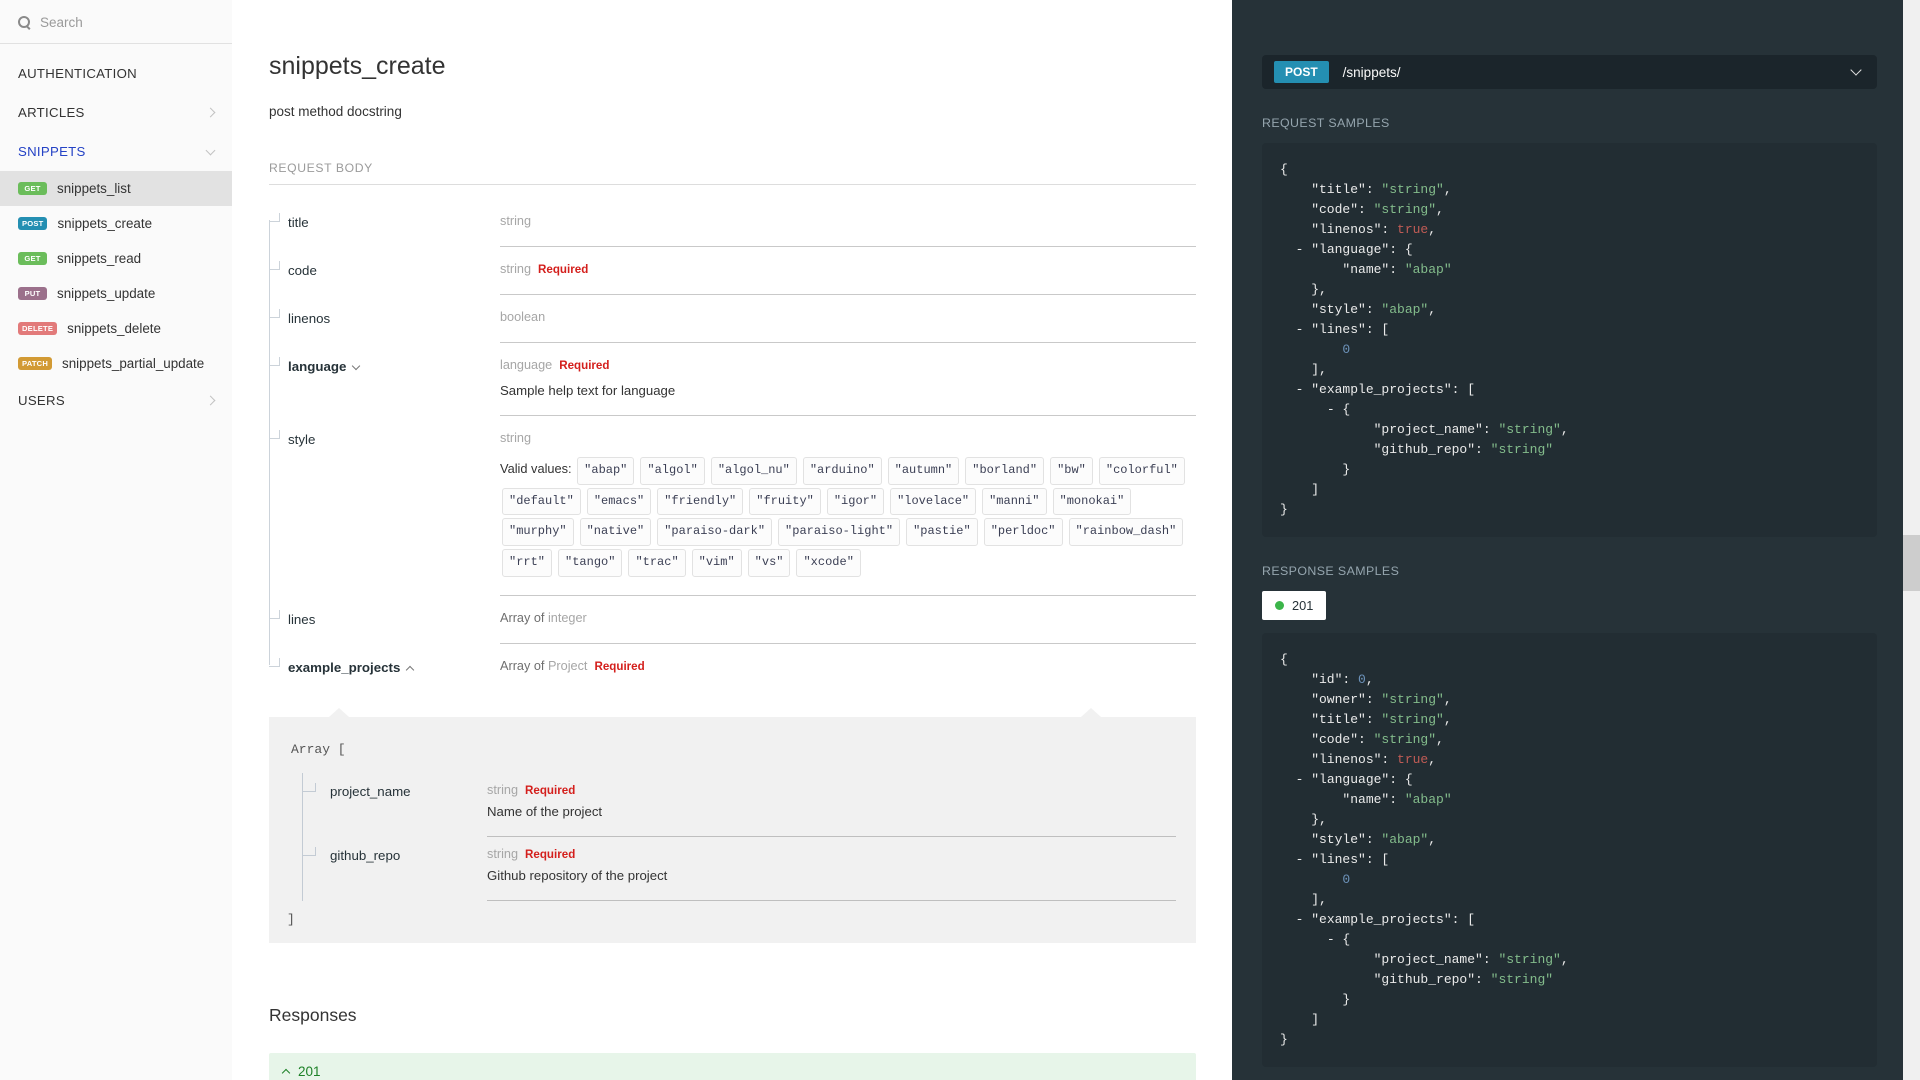  What do you see at coordinates (732, 173) in the screenshot?
I see `request-body-label: REQUEST BODY` at bounding box center [732, 173].